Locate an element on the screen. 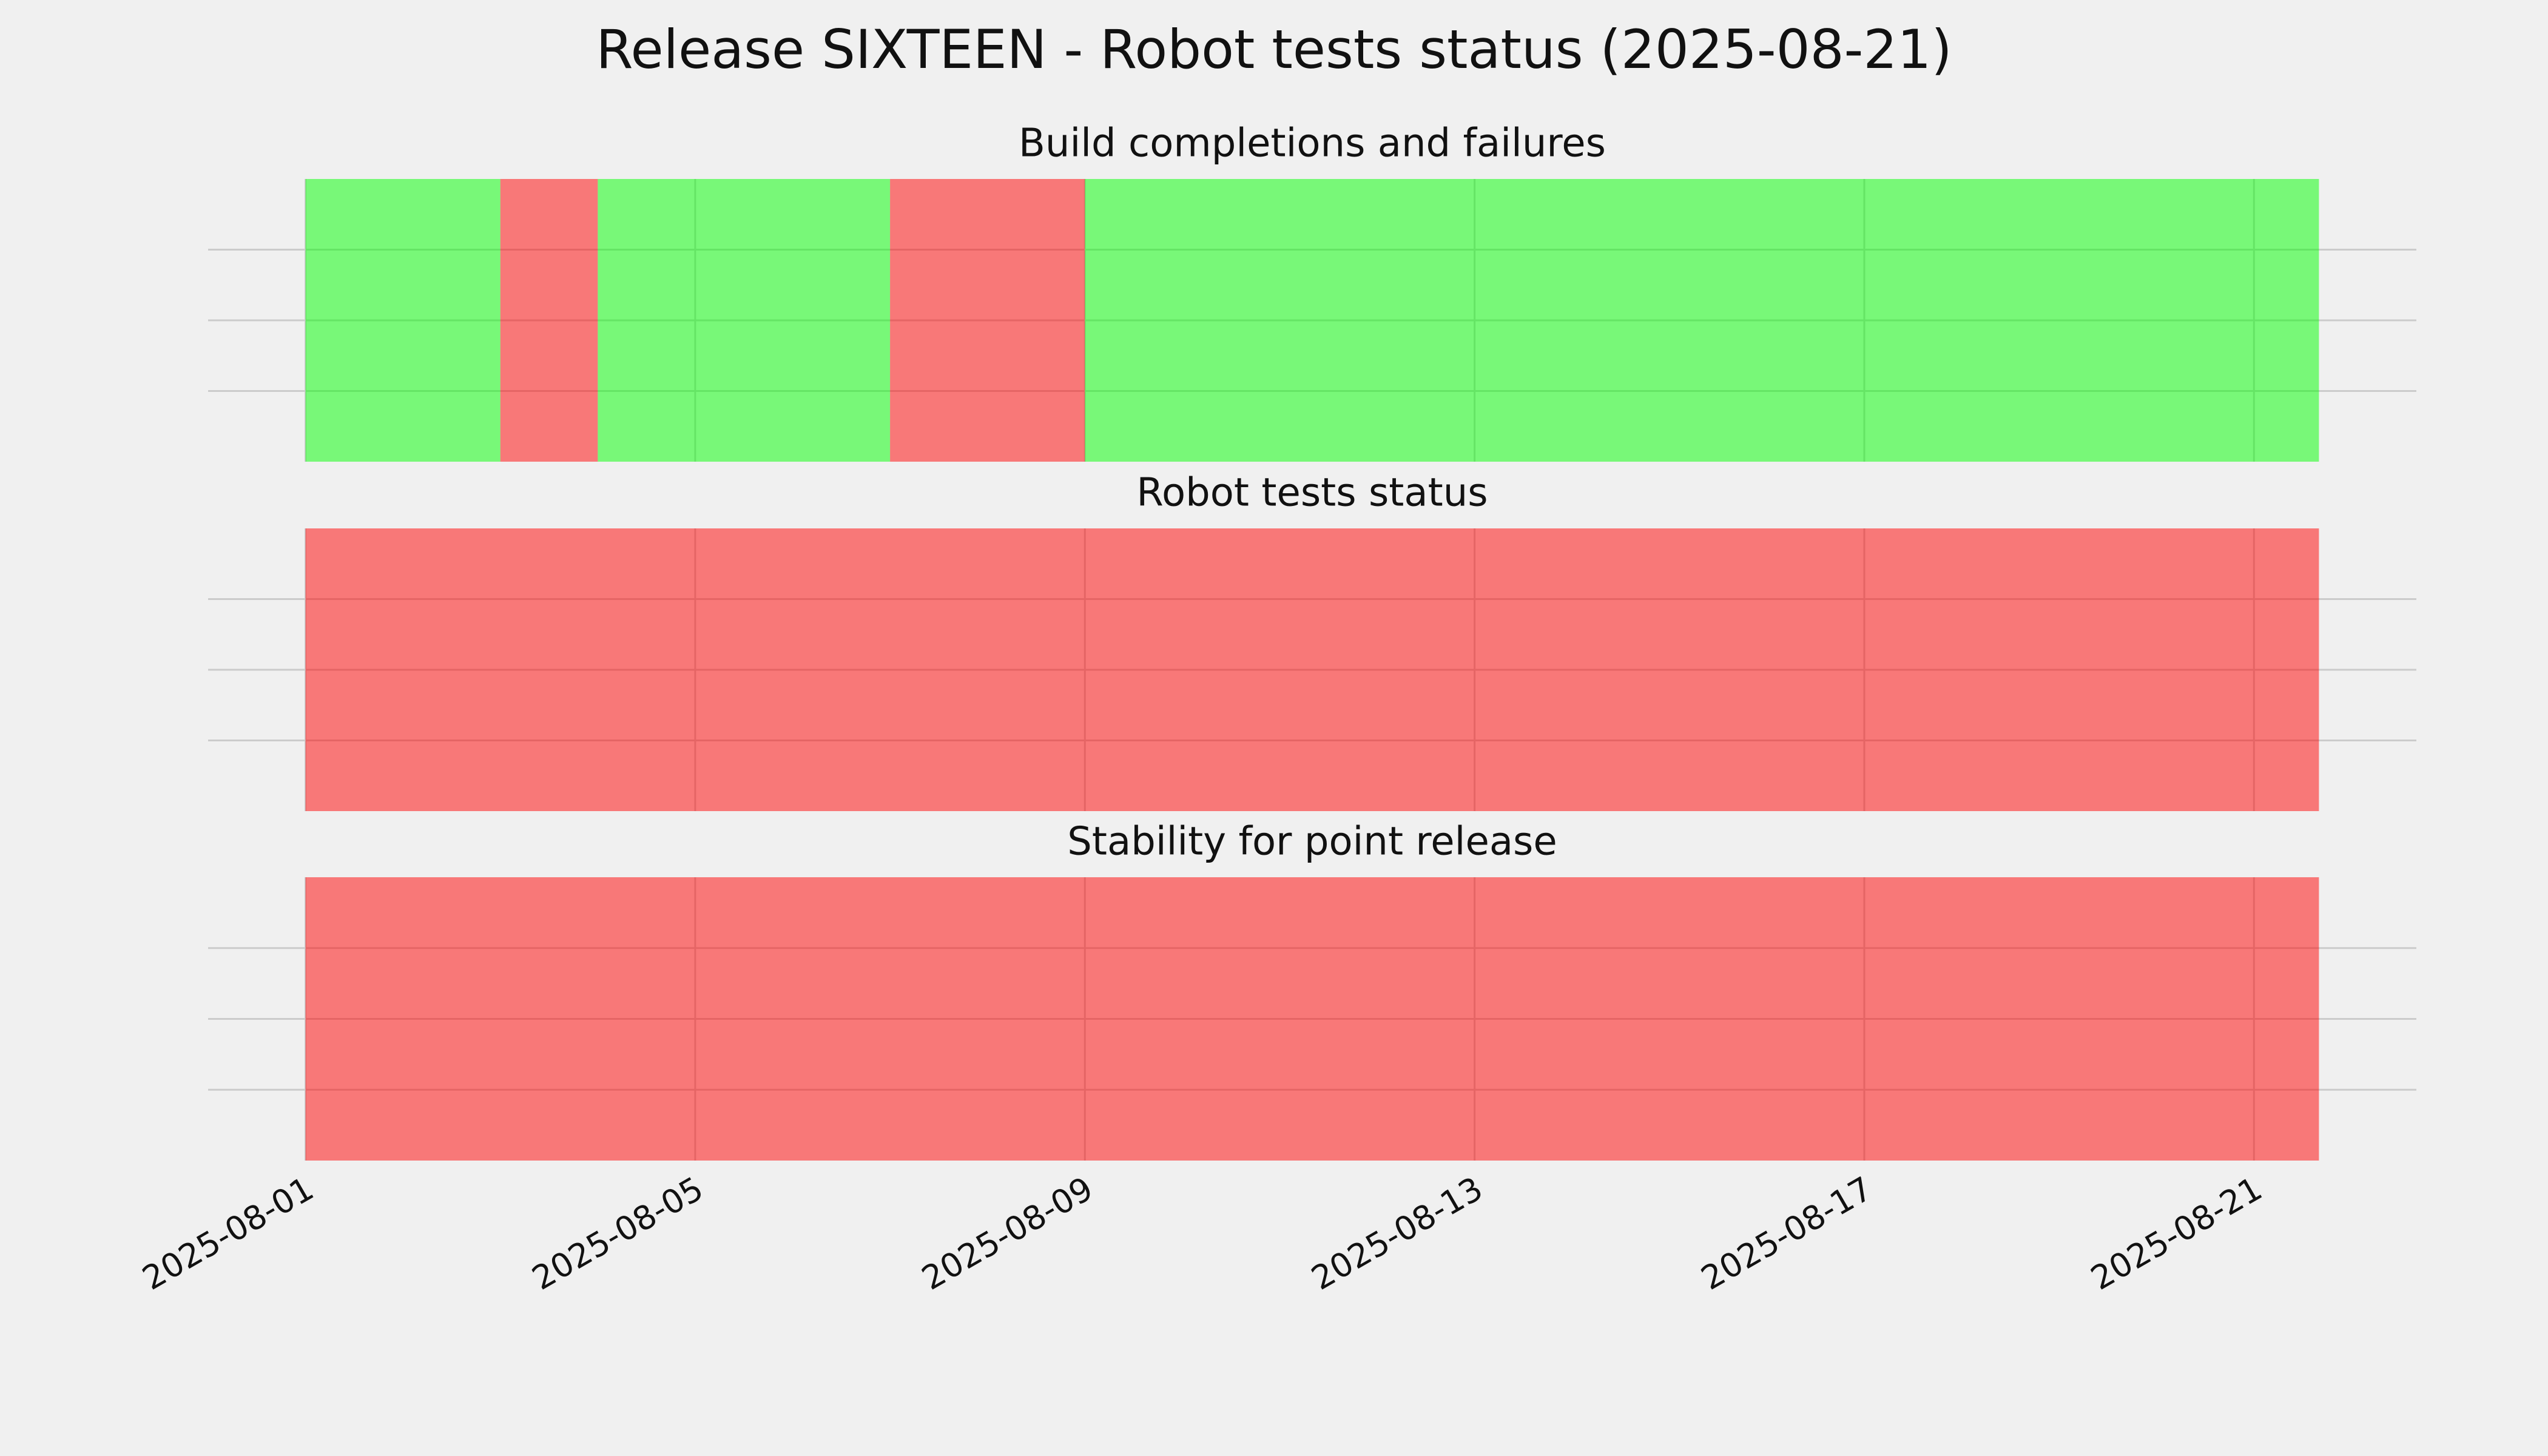 The image size is (2548, 1456). panel-title: Build completions and failures is located at coordinates (1312, 143).